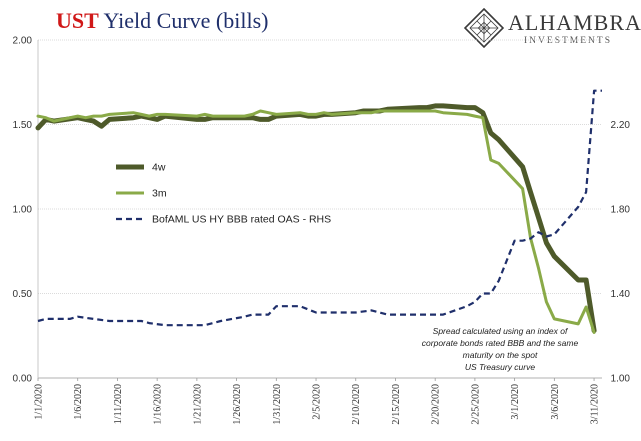 This screenshot has width=641, height=441. What do you see at coordinates (484, 28) in the screenshot?
I see `diamond-logo-icon` at bounding box center [484, 28].